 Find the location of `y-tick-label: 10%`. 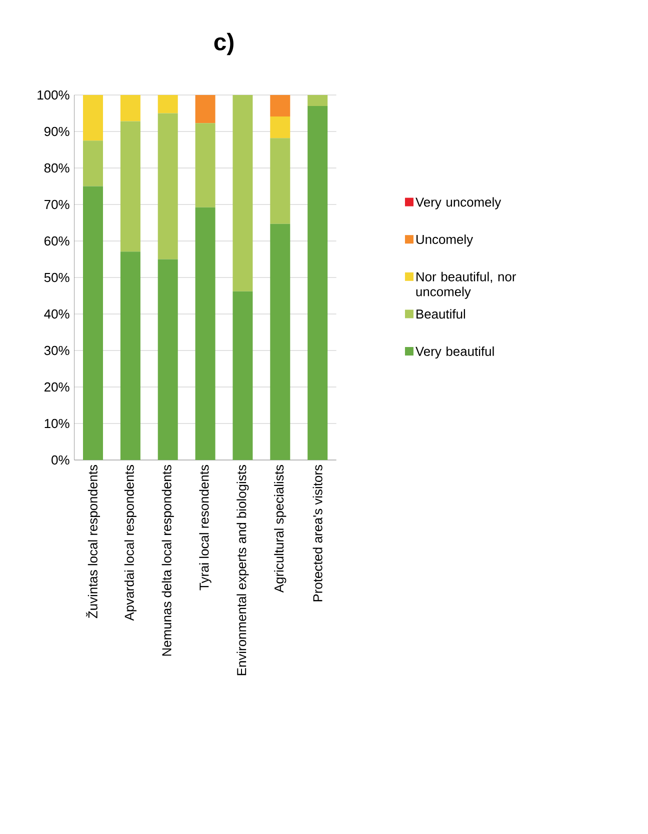

y-tick-label: 10% is located at coordinates (57, 423).